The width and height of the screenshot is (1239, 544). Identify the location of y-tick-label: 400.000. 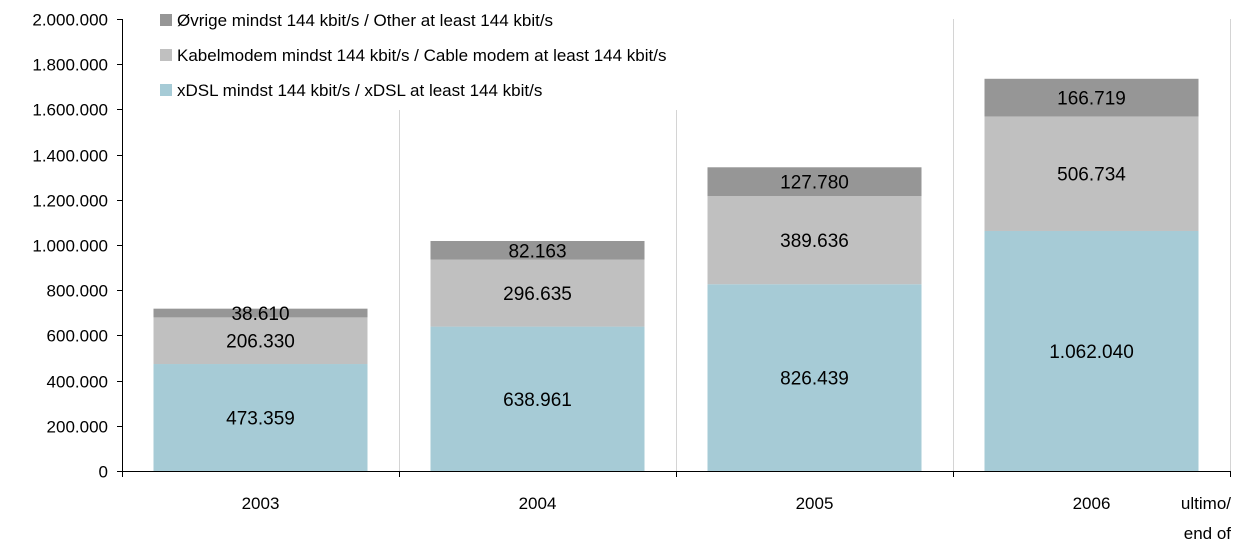
(77, 382).